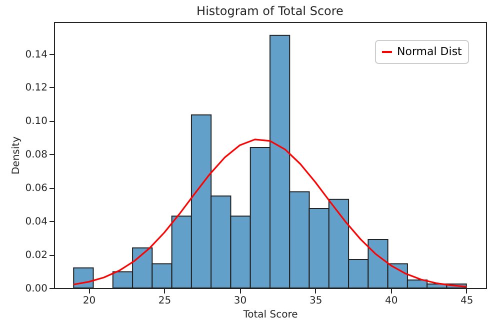 The image size is (504, 333). What do you see at coordinates (270, 315) in the screenshot?
I see `x-axis-title: Total Score` at bounding box center [270, 315].